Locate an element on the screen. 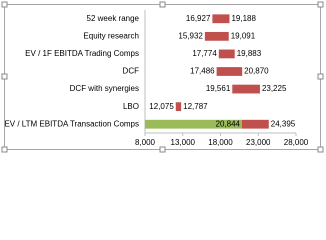  low-label: 19,561 is located at coordinates (218, 88).